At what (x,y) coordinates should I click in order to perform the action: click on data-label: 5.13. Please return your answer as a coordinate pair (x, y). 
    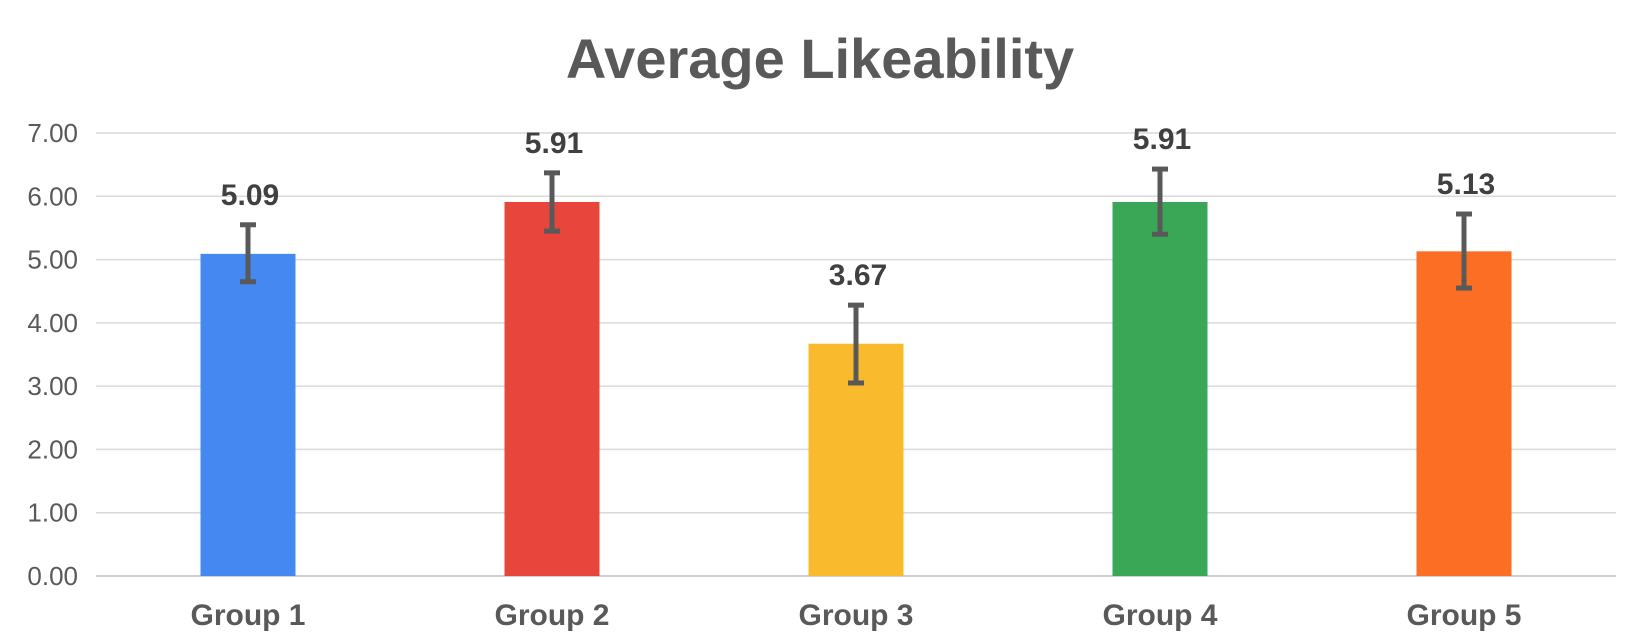
    Looking at the image, I should click on (1466, 184).